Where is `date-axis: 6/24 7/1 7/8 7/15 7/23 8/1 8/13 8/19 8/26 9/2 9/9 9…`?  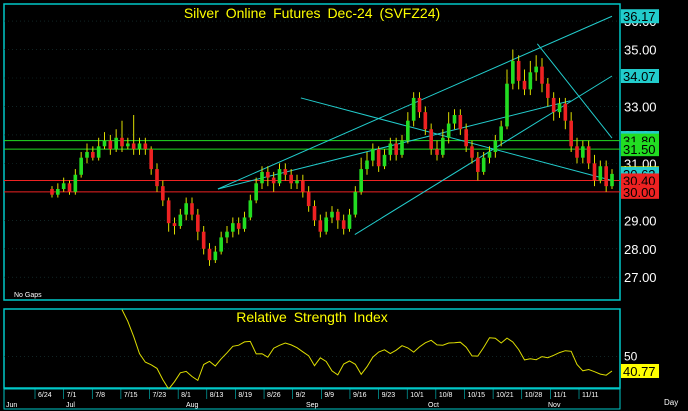
date-axis: 6/24 7/1 7/8 7/15 7/23 8/1 8/13 8/19 8/26 9/2 9/9 9… is located at coordinates (312, 399).